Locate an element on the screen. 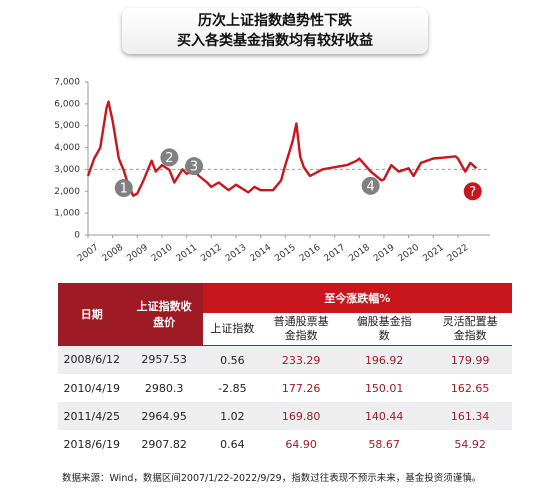  annotation-label: 4 is located at coordinates (370, 186).